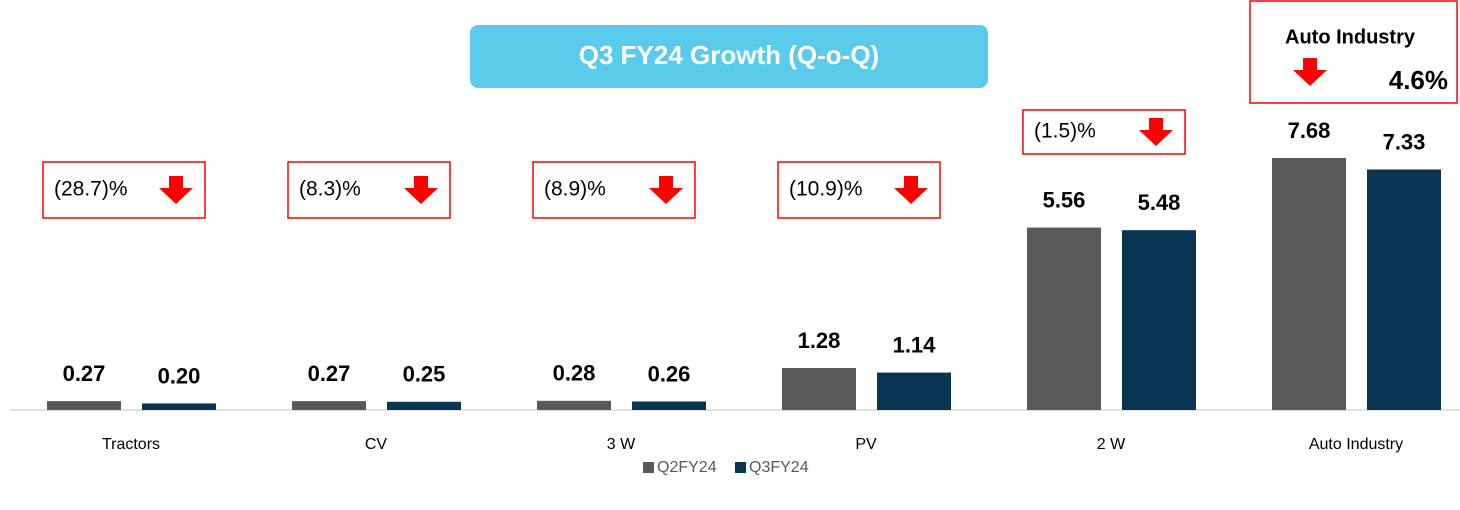 This screenshot has height=510, width=1460. Describe the element at coordinates (779, 467) in the screenshot. I see `legend-label: Q3FY24` at that location.